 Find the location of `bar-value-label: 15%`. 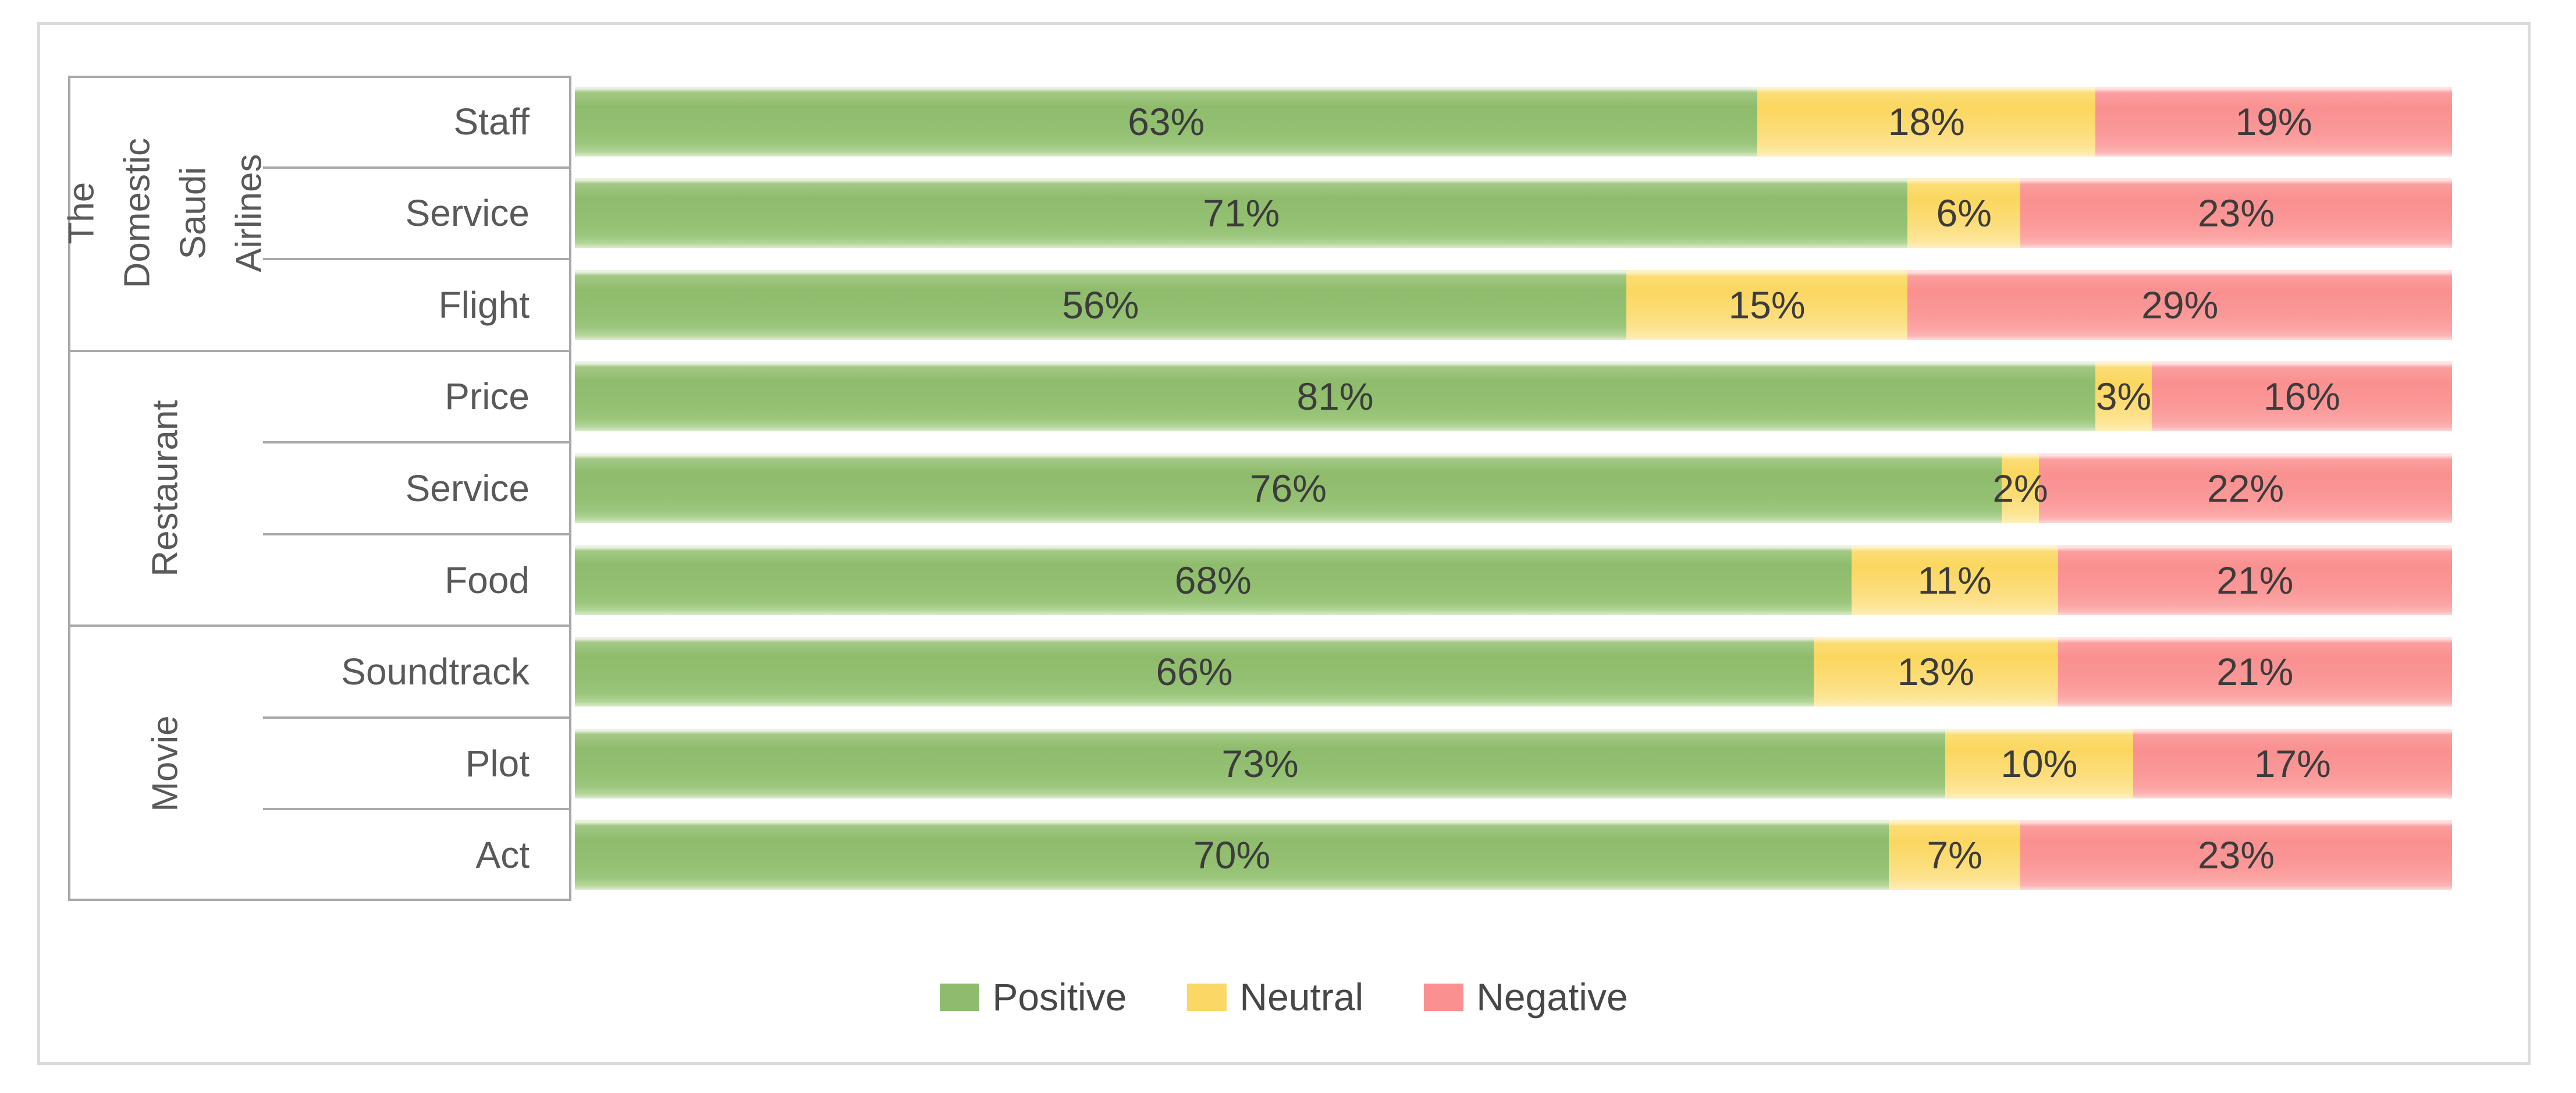

bar-value-label: 15% is located at coordinates (1767, 305).